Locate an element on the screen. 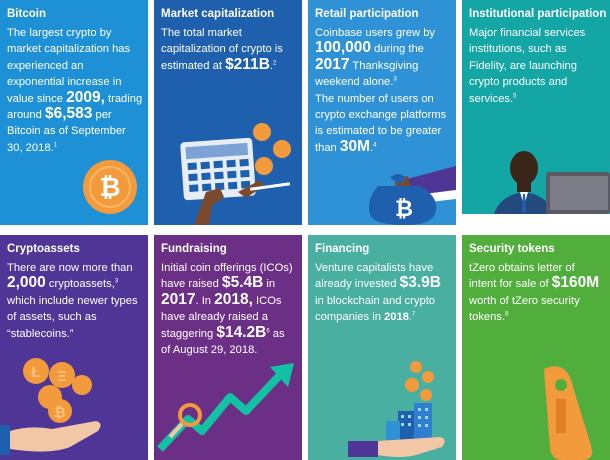 The height and width of the screenshot is (460, 610). footnote-ref: 4 is located at coordinates (375, 145).